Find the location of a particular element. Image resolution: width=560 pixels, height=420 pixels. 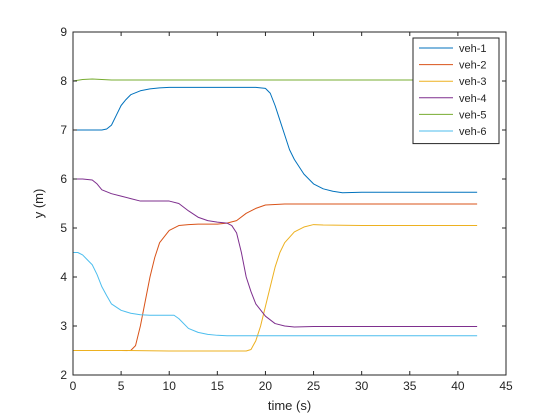

x-tick-label: 35 is located at coordinates (410, 386).